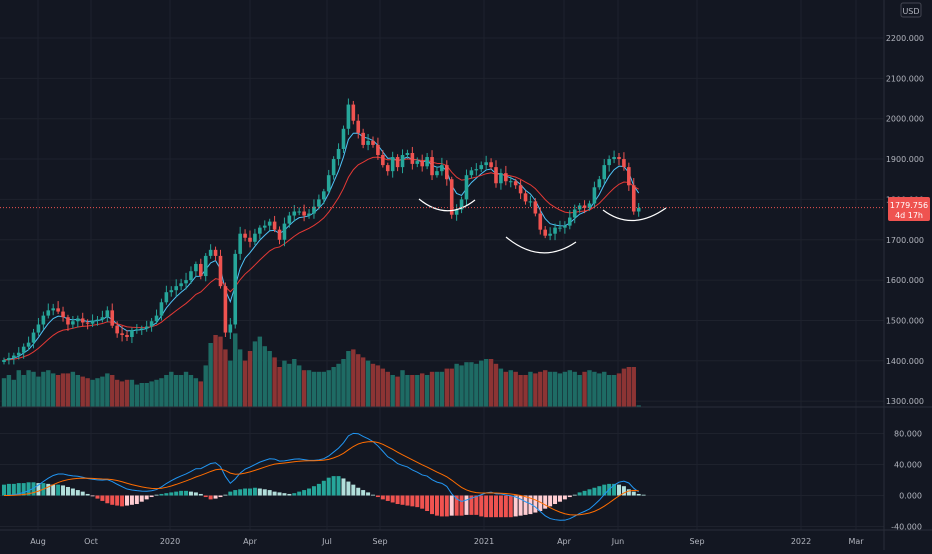 The image size is (932, 554). Describe the element at coordinates (696, 541) in the screenshot. I see `x-tick-label: Sep` at that location.